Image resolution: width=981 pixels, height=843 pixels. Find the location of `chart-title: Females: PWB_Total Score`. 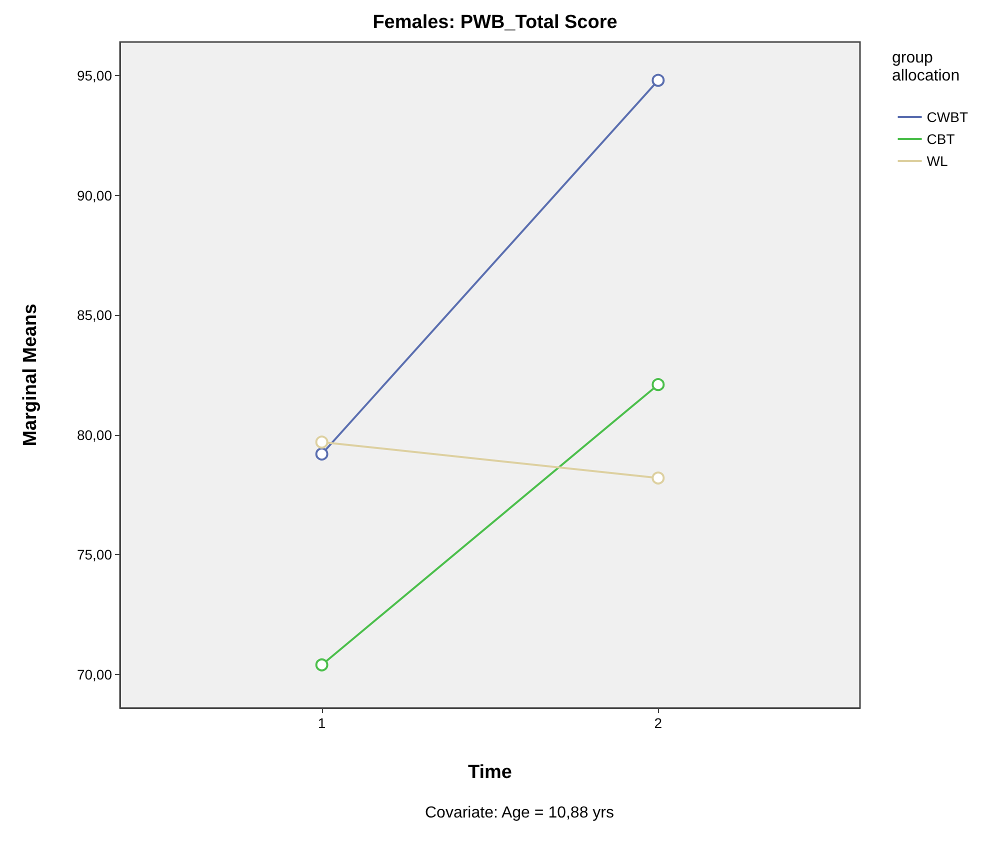

chart-title: Females: PWB_Total Score is located at coordinates (495, 22).